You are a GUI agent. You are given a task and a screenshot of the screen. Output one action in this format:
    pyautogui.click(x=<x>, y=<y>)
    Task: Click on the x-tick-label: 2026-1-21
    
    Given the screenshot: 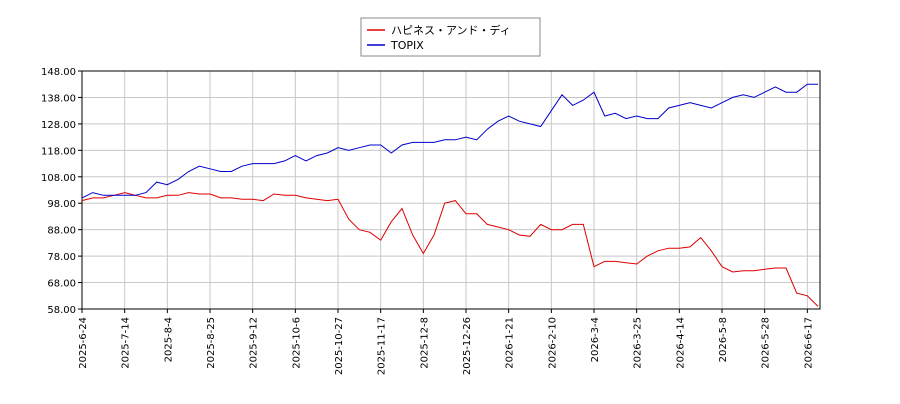 What is the action you would take?
    pyautogui.click(x=510, y=343)
    